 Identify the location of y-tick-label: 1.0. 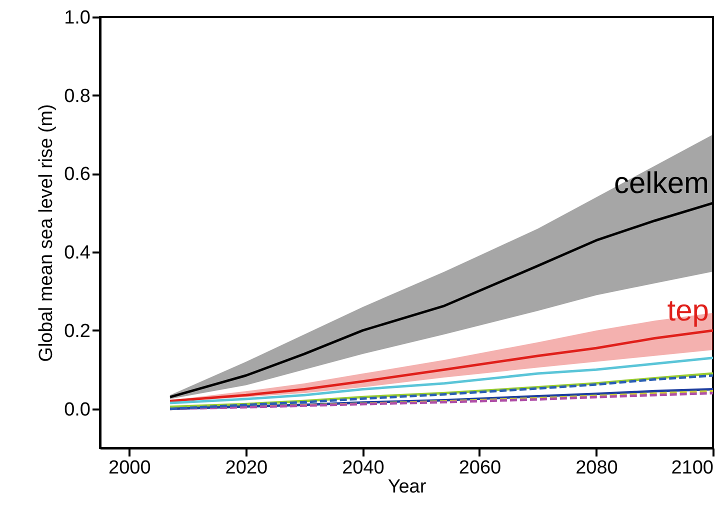
(77, 18).